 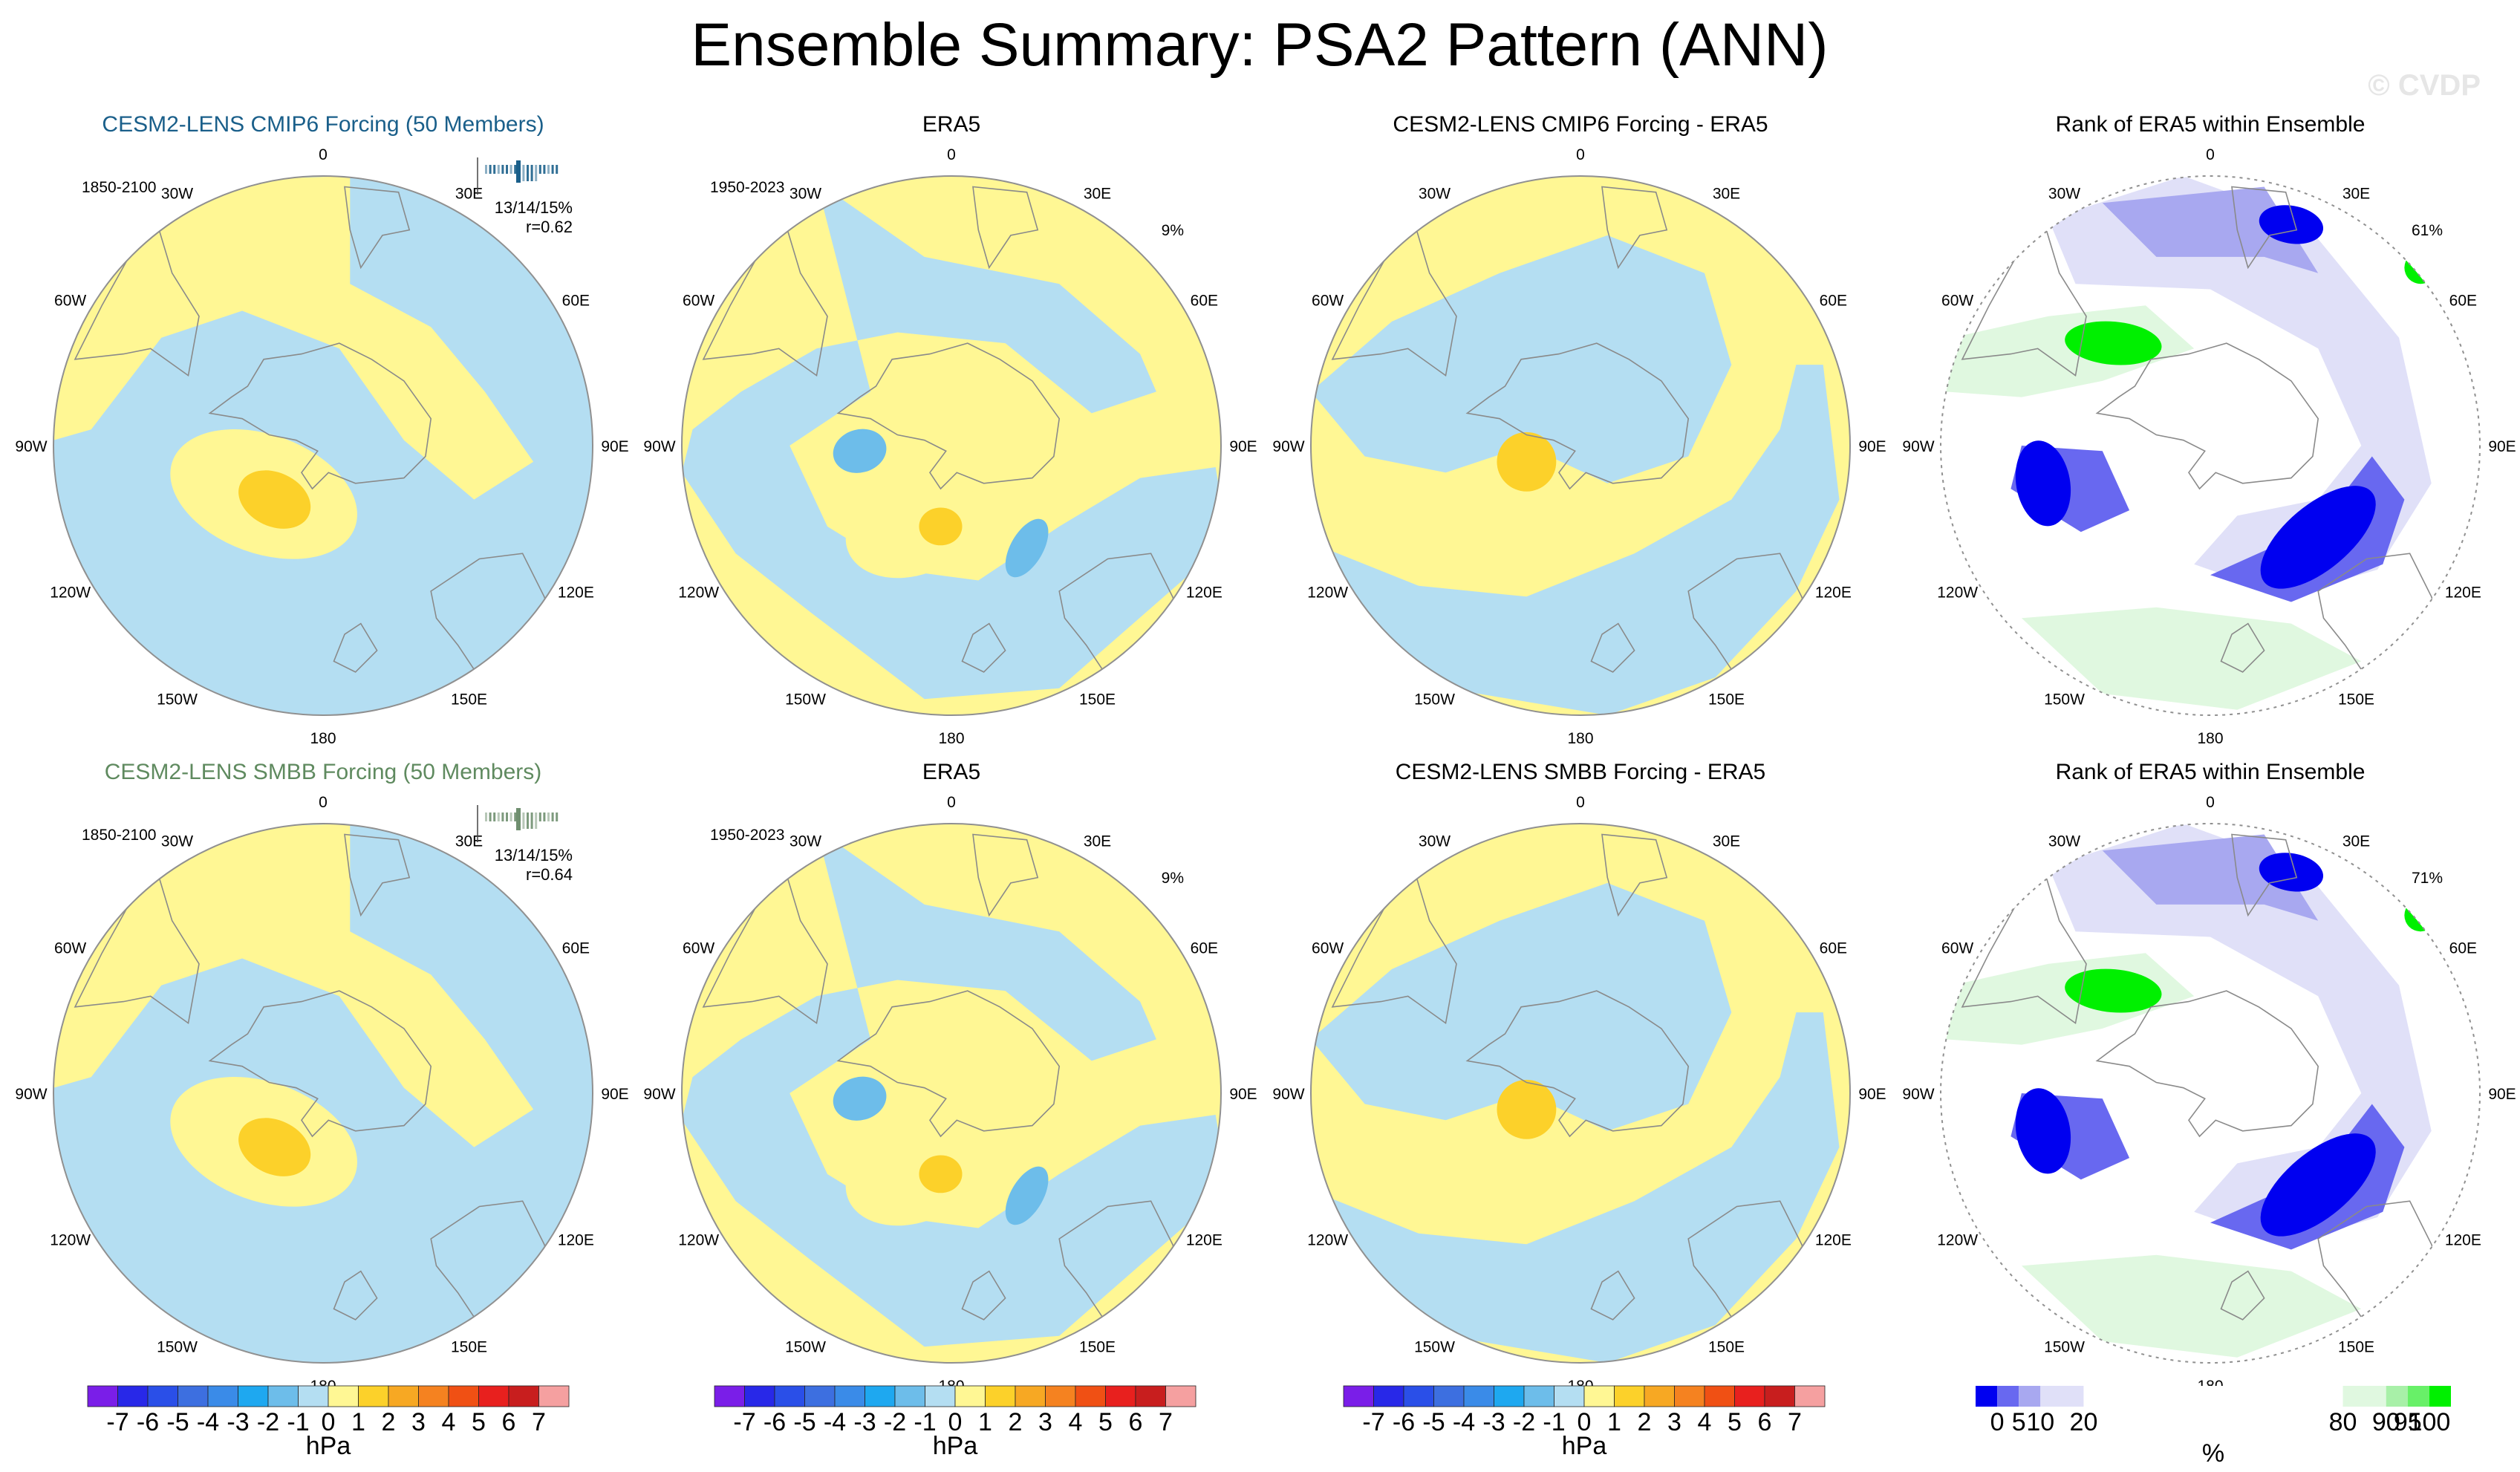 What do you see at coordinates (419, 1422) in the screenshot?
I see `colorbar-tick: 3` at bounding box center [419, 1422].